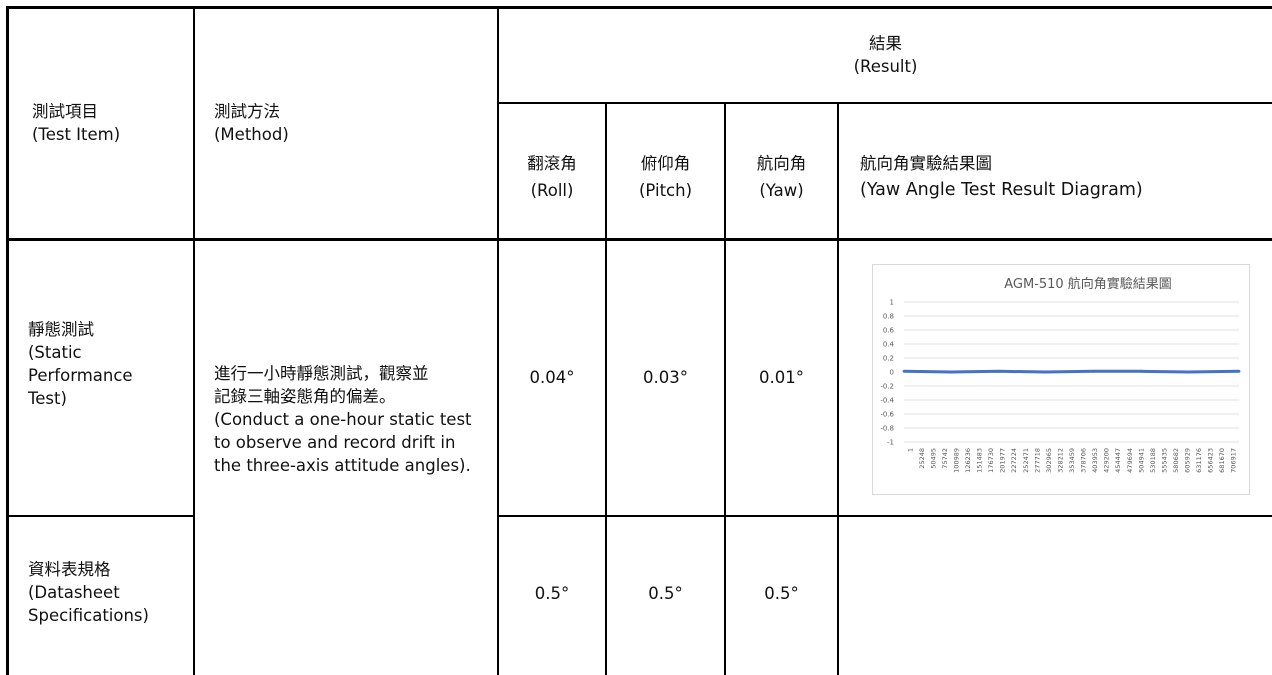 The image size is (1272, 675). What do you see at coordinates (1141, 460) in the screenshot?
I see `chart-x-tick-label: 504941` at bounding box center [1141, 460].